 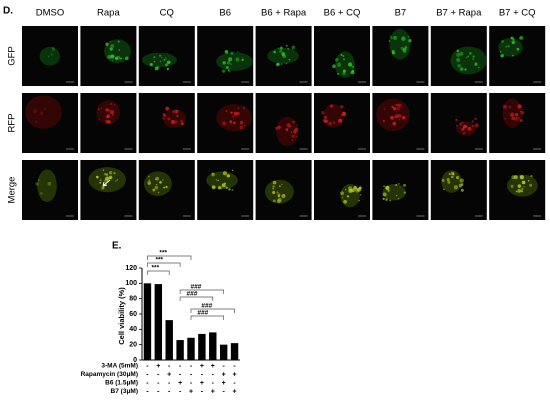 I want to click on column-label: B7, so click(x=401, y=13).